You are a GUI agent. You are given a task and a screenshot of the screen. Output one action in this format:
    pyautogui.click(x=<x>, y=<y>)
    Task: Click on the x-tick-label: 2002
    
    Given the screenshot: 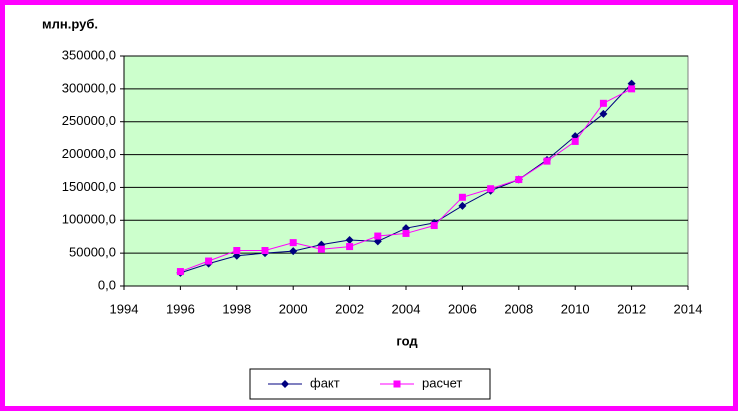 What is the action you would take?
    pyautogui.click(x=349, y=308)
    